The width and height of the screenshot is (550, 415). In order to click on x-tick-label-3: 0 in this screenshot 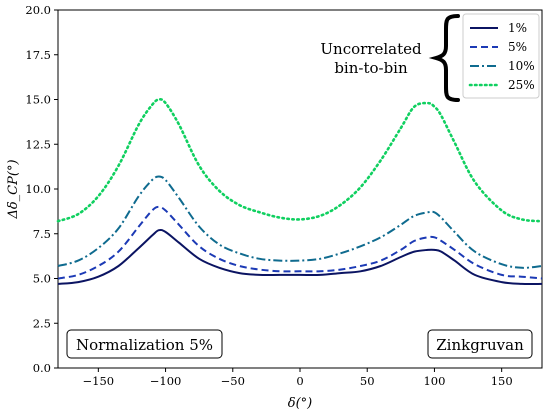, I will do `click(299, 381)`.